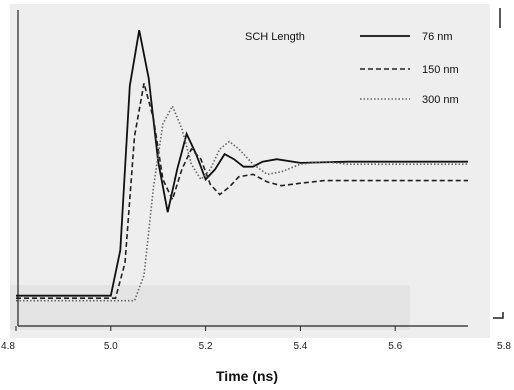 The image size is (514, 390). What do you see at coordinates (395, 346) in the screenshot?
I see `x-tick-label: 5.6` at bounding box center [395, 346].